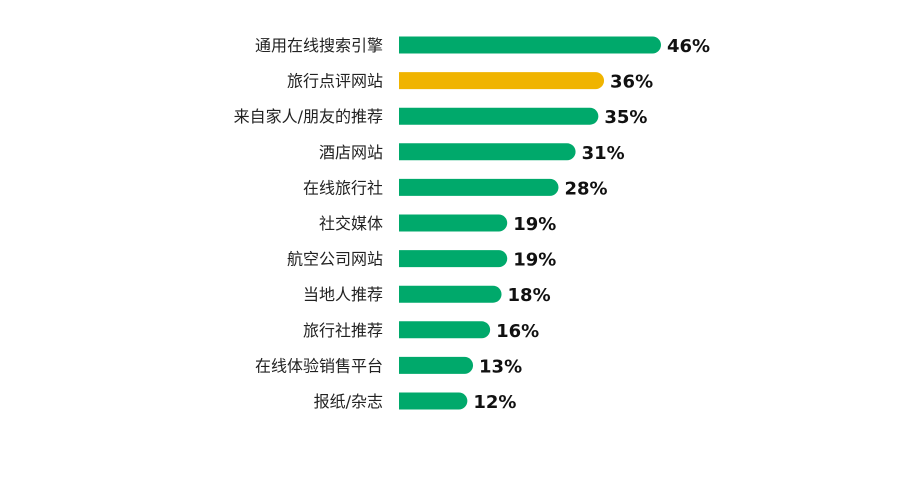 The height and width of the screenshot is (478, 900). Describe the element at coordinates (631, 82) in the screenshot. I see `value-label: 36%` at that location.